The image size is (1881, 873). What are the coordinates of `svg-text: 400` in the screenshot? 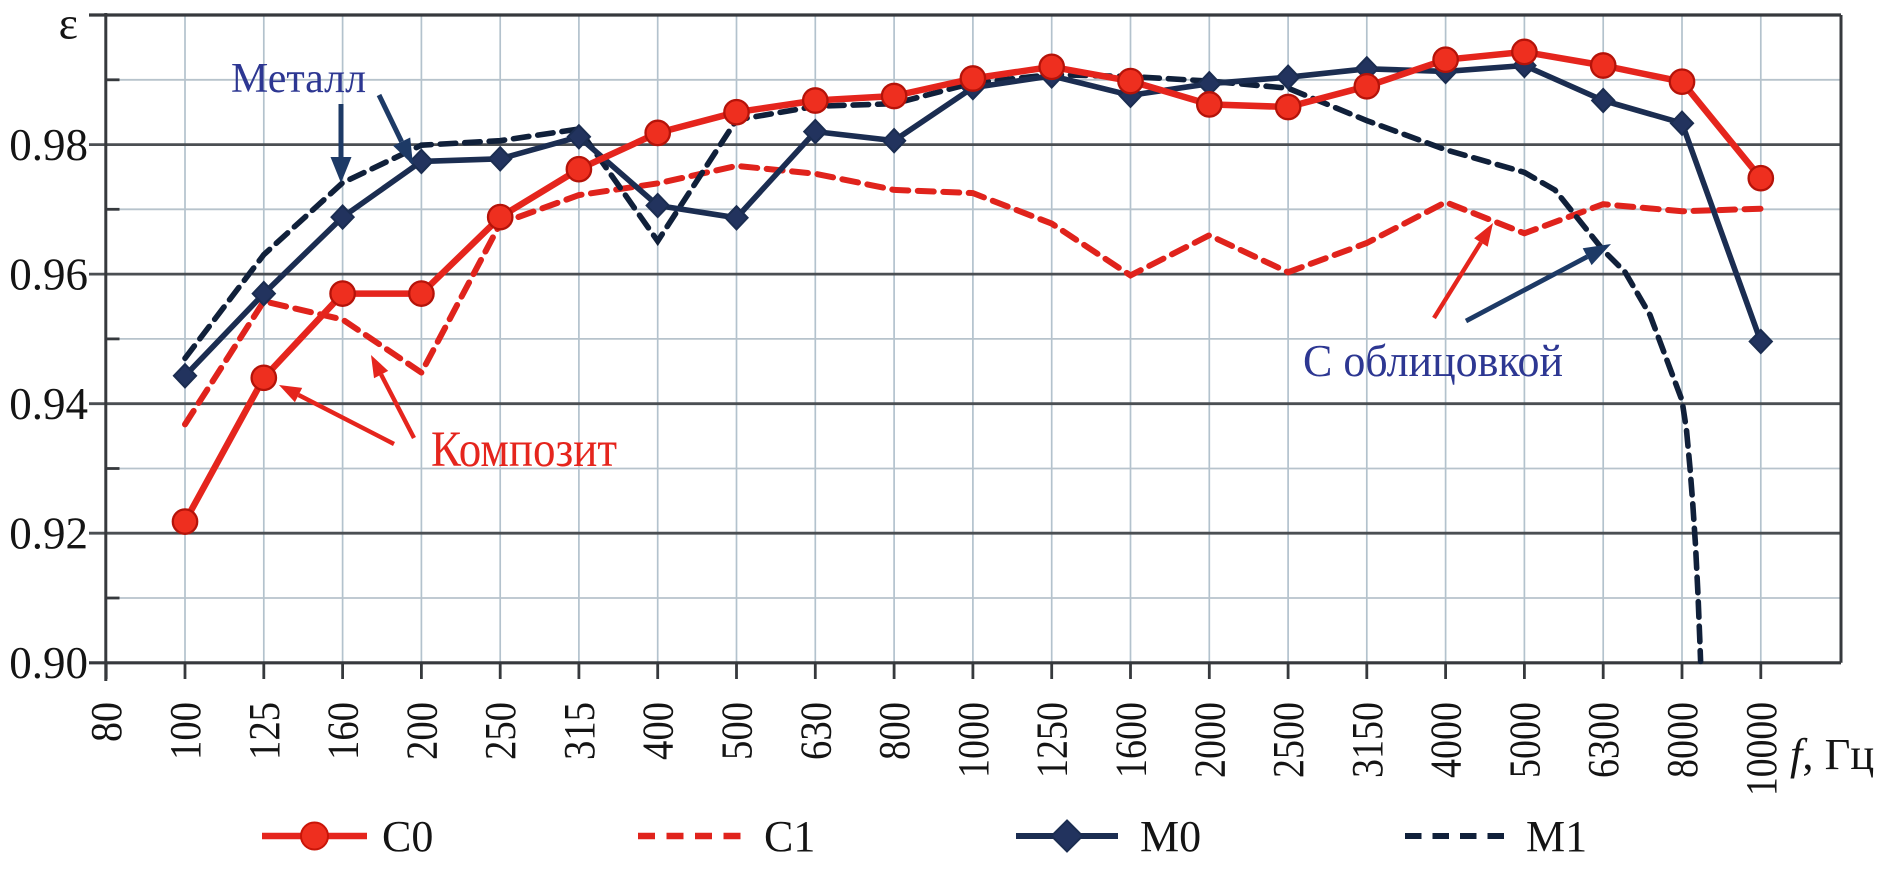 It's located at (658, 731).